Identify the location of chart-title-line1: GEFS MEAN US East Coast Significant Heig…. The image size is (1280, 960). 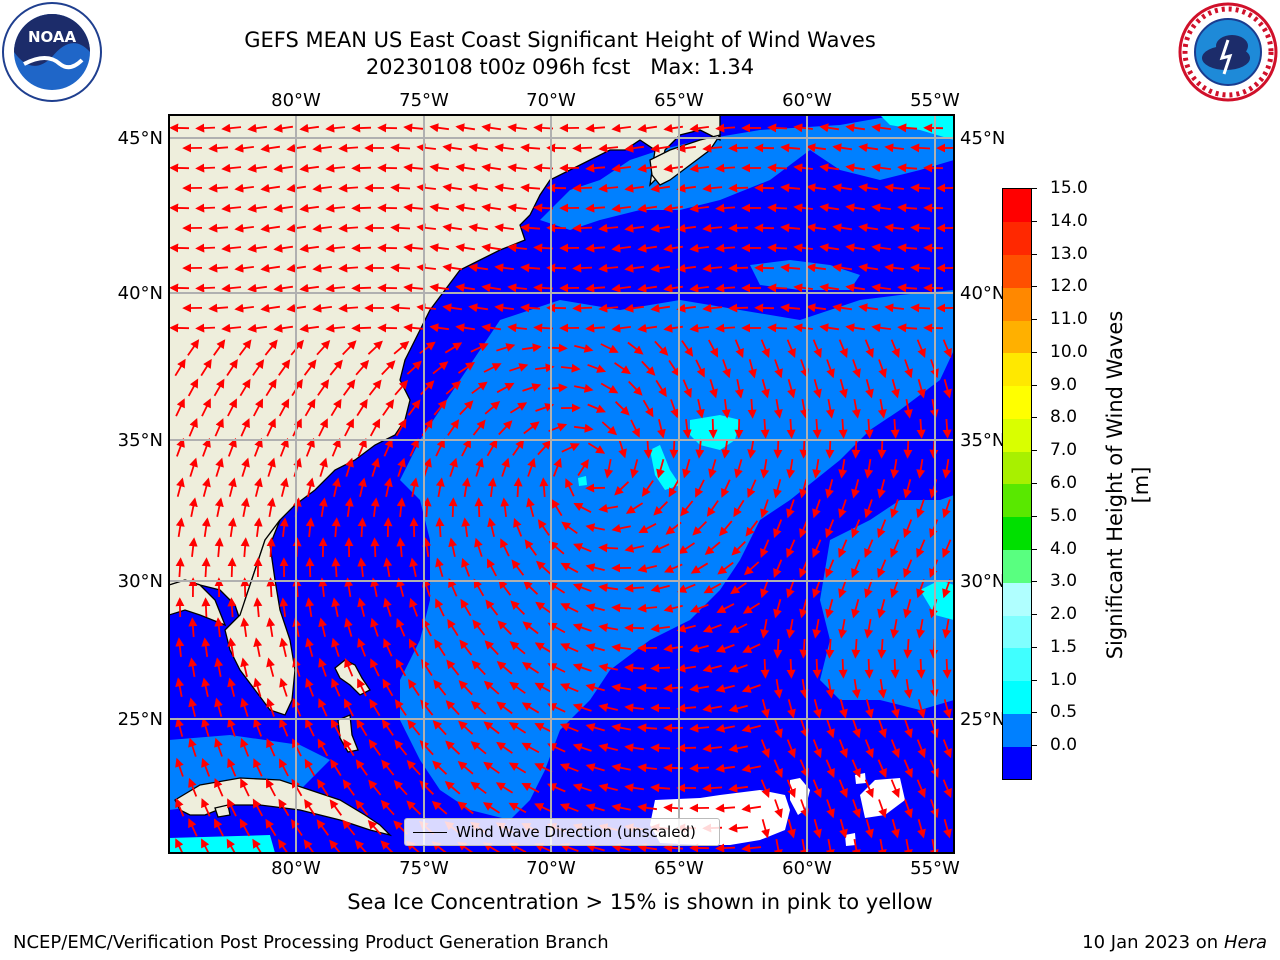
(560, 40).